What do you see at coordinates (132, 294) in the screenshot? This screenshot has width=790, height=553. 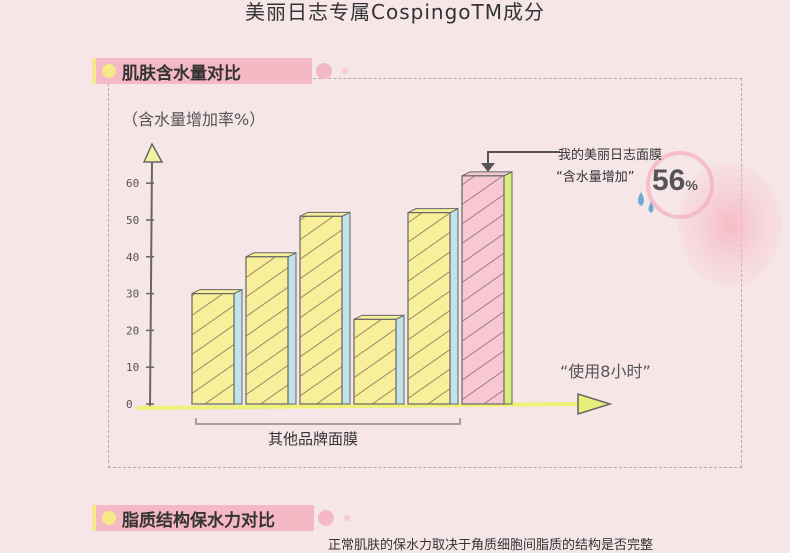 I see `y-tick-label: 30` at bounding box center [132, 294].